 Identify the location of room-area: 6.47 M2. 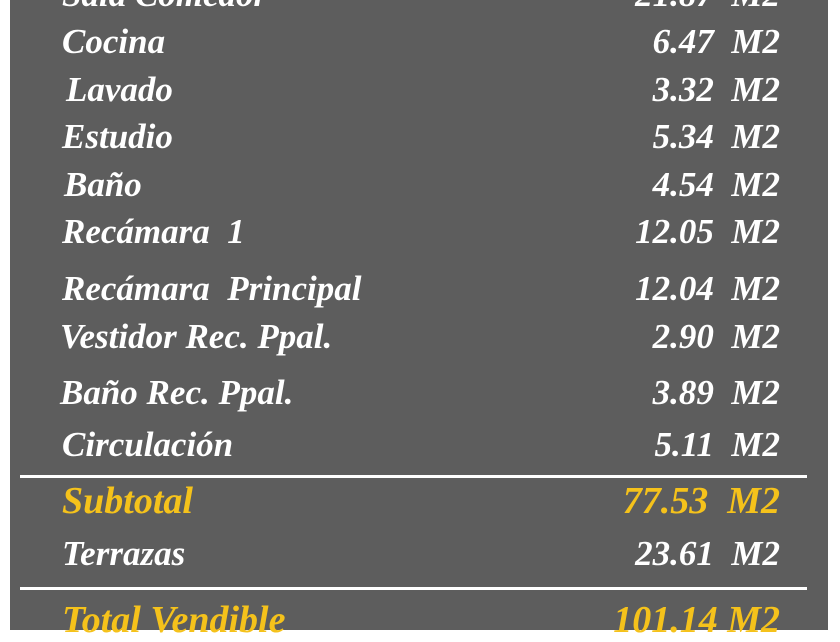
(716, 41).